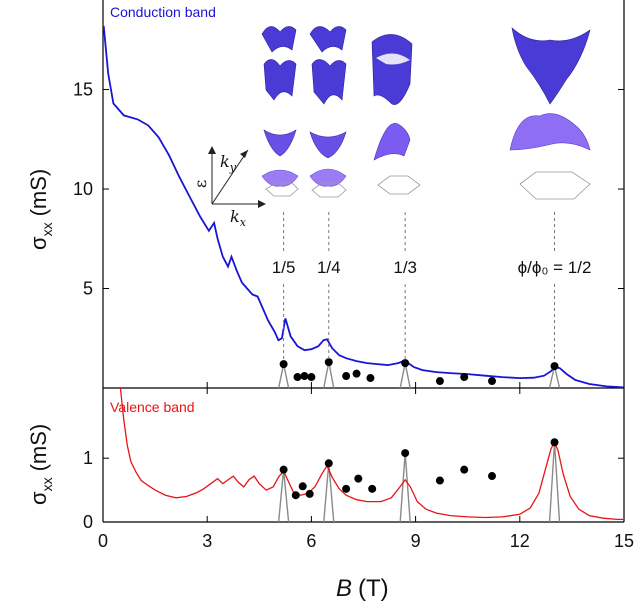  Describe the element at coordinates (38, 243) in the screenshot. I see `top-y-axis-symbol: σ` at that location.